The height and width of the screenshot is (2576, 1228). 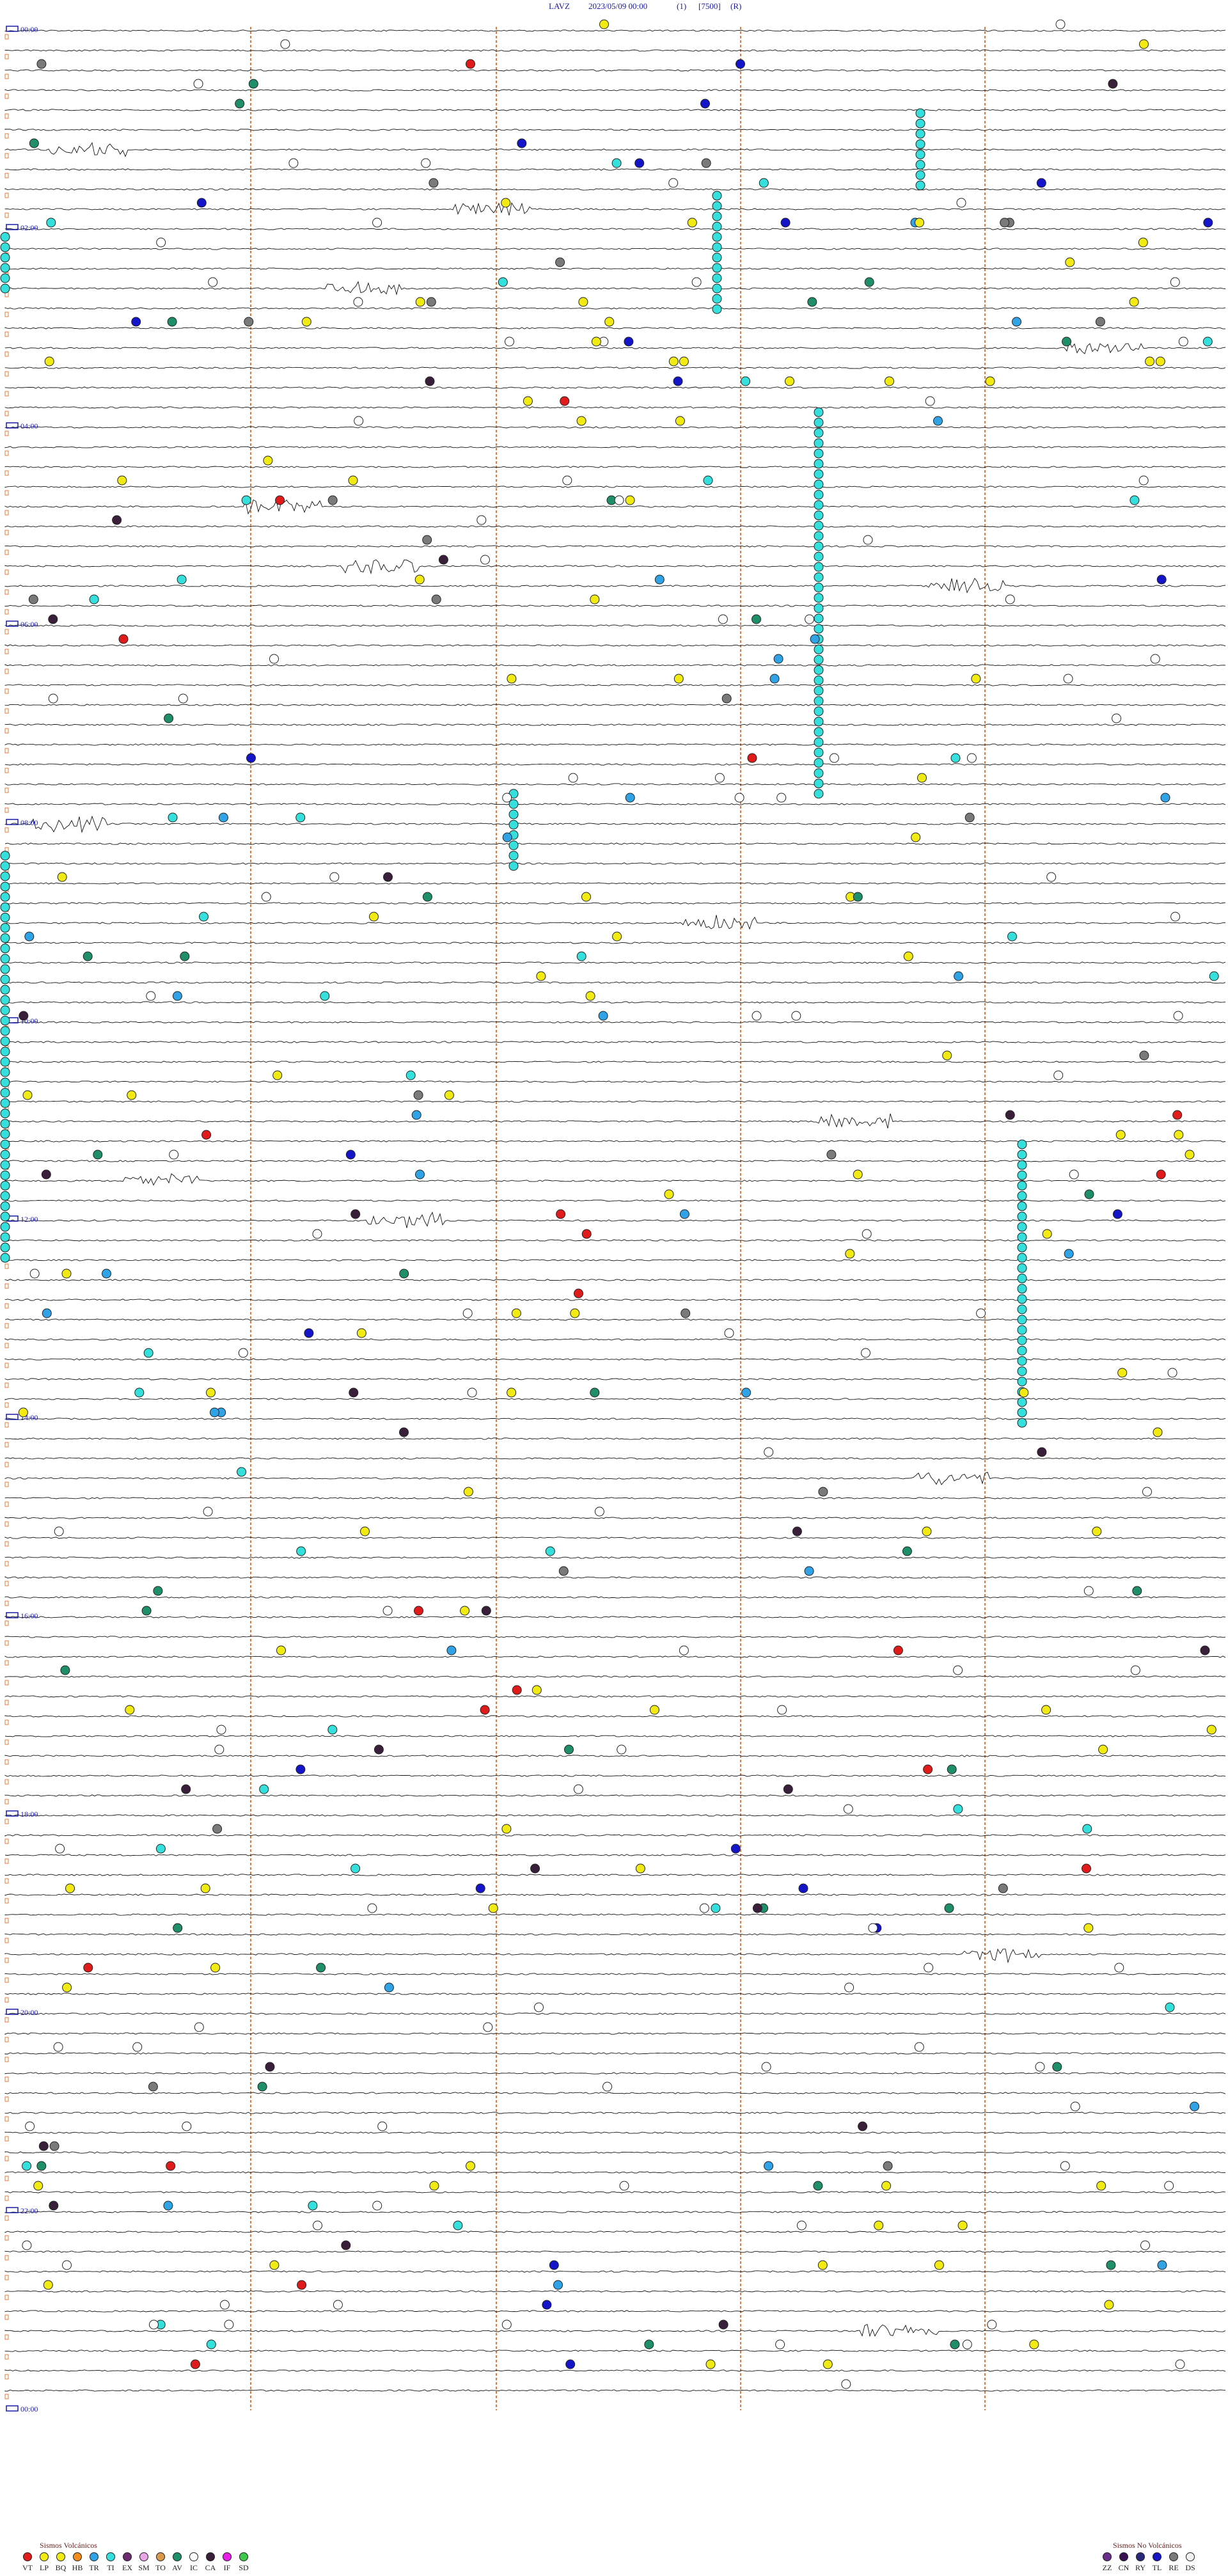 What do you see at coordinates (1157, 2562) in the screenshot?
I see `legend-nonvolcanic-item-tl: TL` at bounding box center [1157, 2562].